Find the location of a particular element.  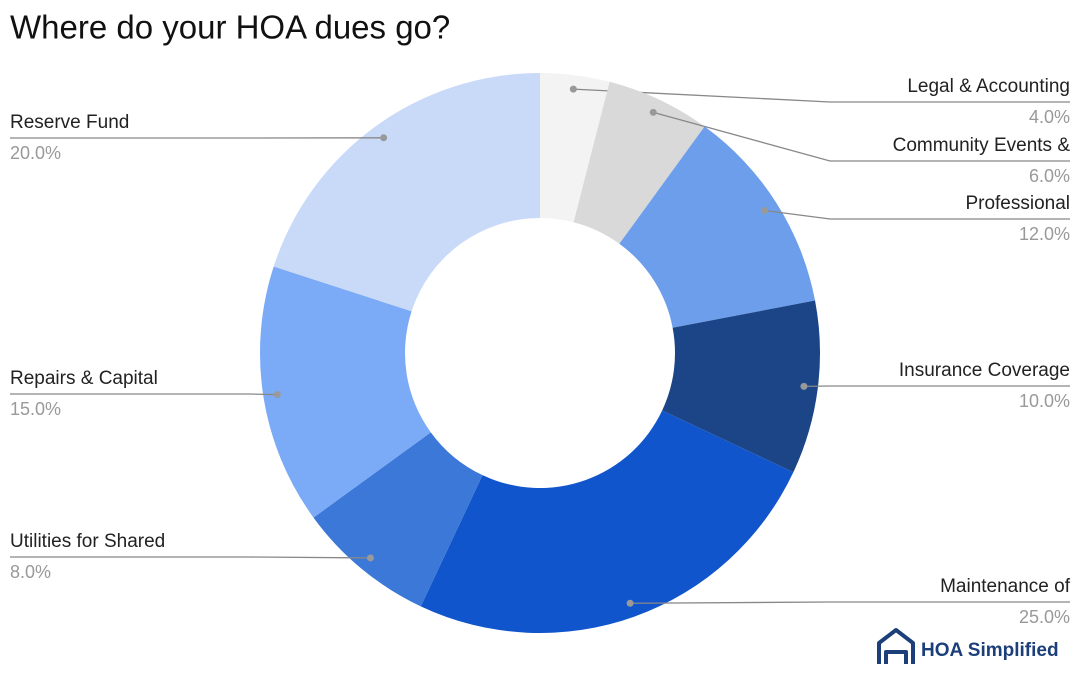

logo-icon is located at coordinates (896, 647).